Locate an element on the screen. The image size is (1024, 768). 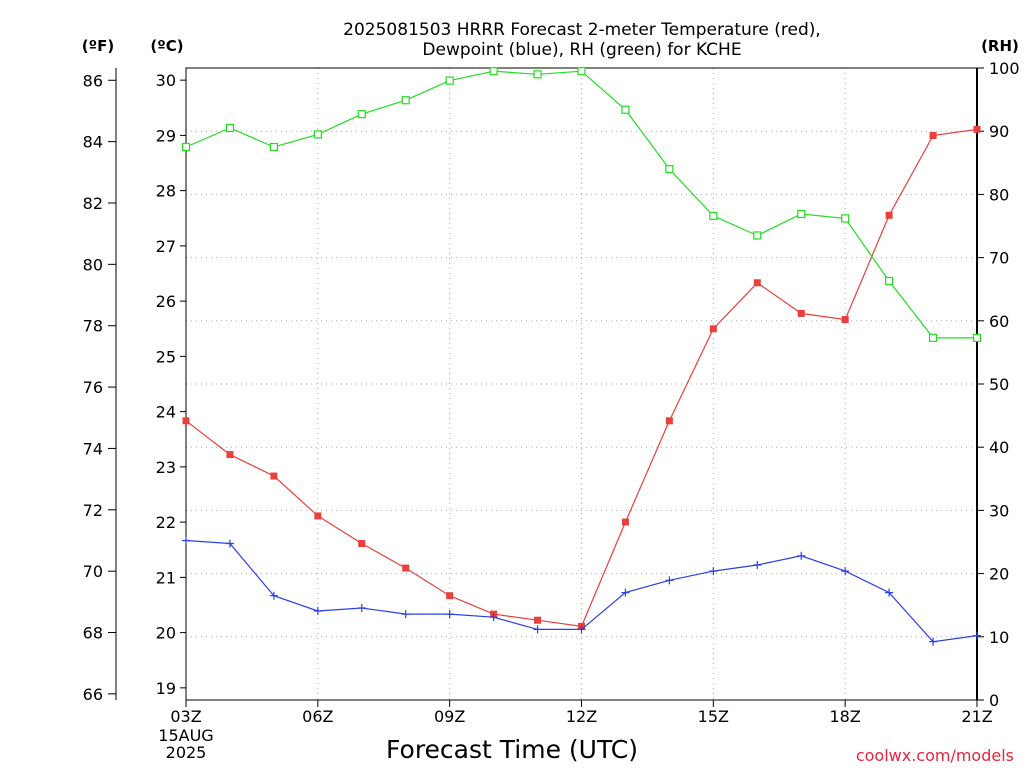
celsius-tick-label: 20 is located at coordinates (166, 633).